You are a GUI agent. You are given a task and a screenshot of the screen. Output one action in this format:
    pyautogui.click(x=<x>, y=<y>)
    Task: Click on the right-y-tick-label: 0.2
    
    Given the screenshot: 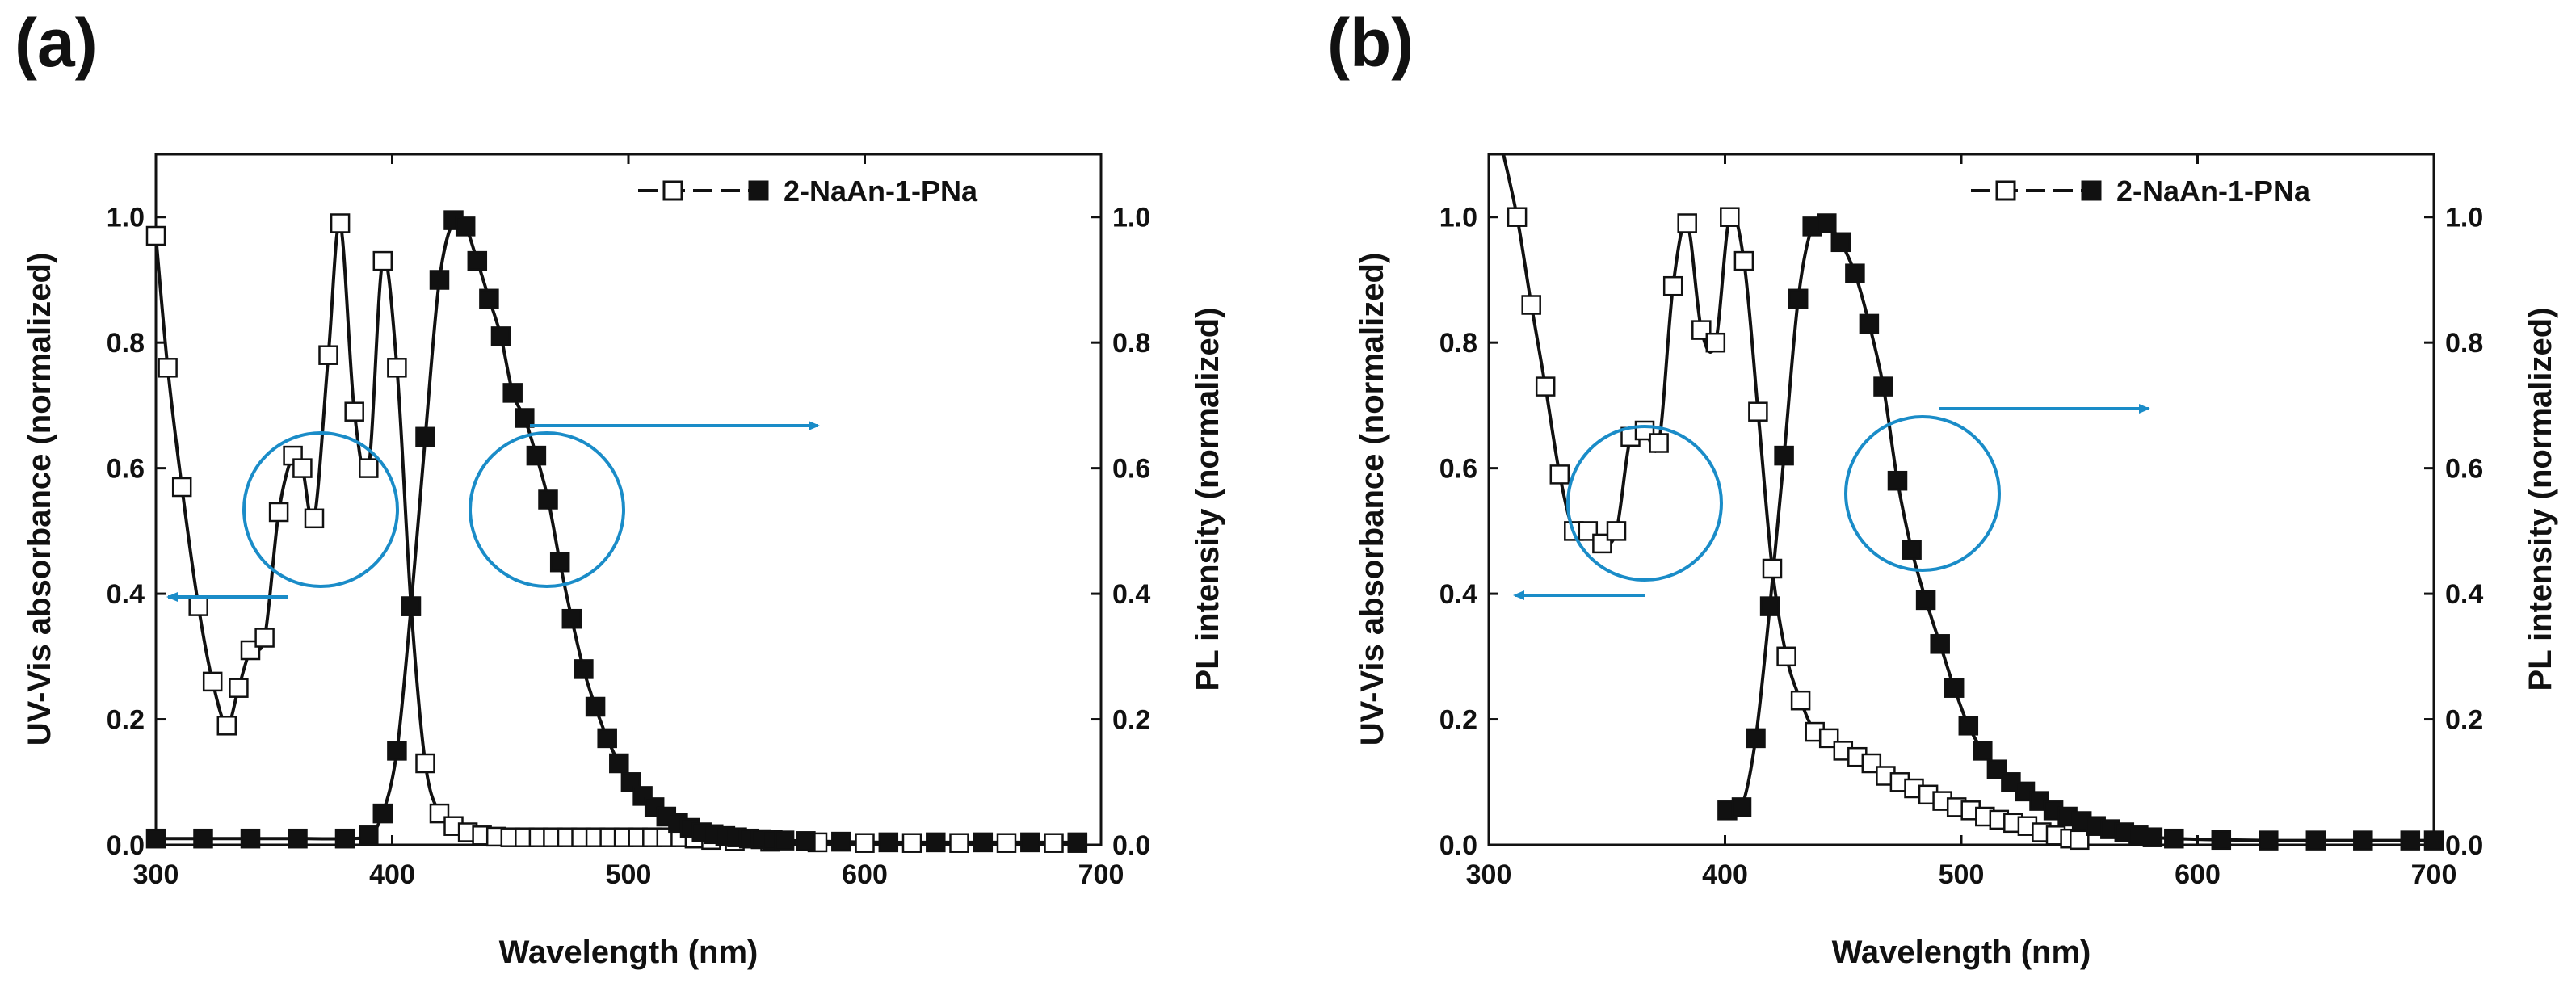 What is the action you would take?
    pyautogui.click(x=2464, y=720)
    